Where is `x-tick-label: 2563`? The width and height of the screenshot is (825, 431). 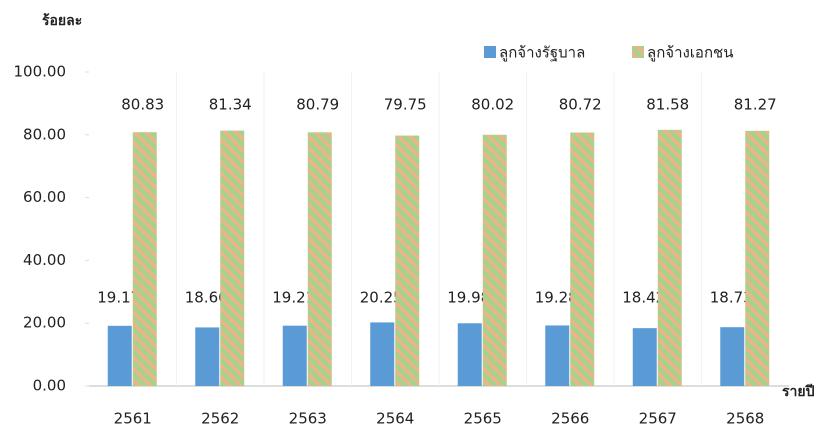
x-tick-label: 2563 is located at coordinates (308, 419).